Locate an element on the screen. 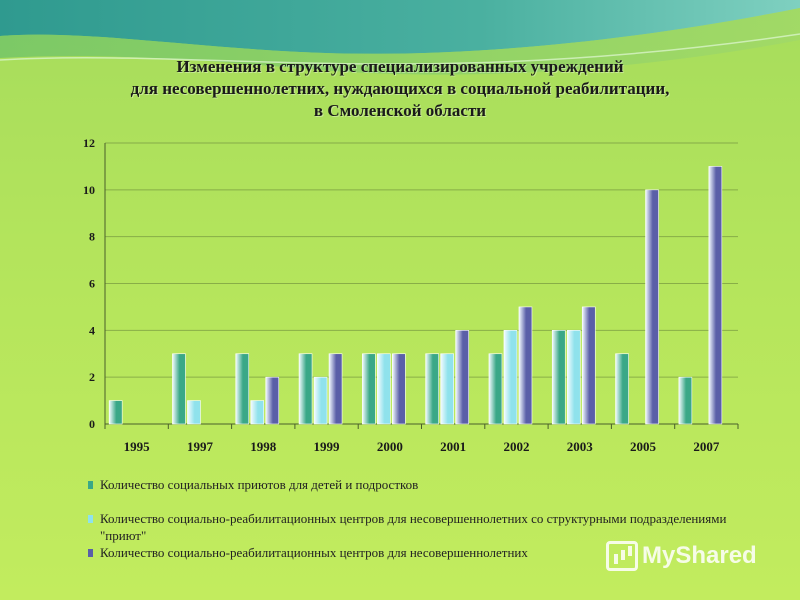 The image size is (800, 600). legend-marker-series3 is located at coordinates (90, 553).